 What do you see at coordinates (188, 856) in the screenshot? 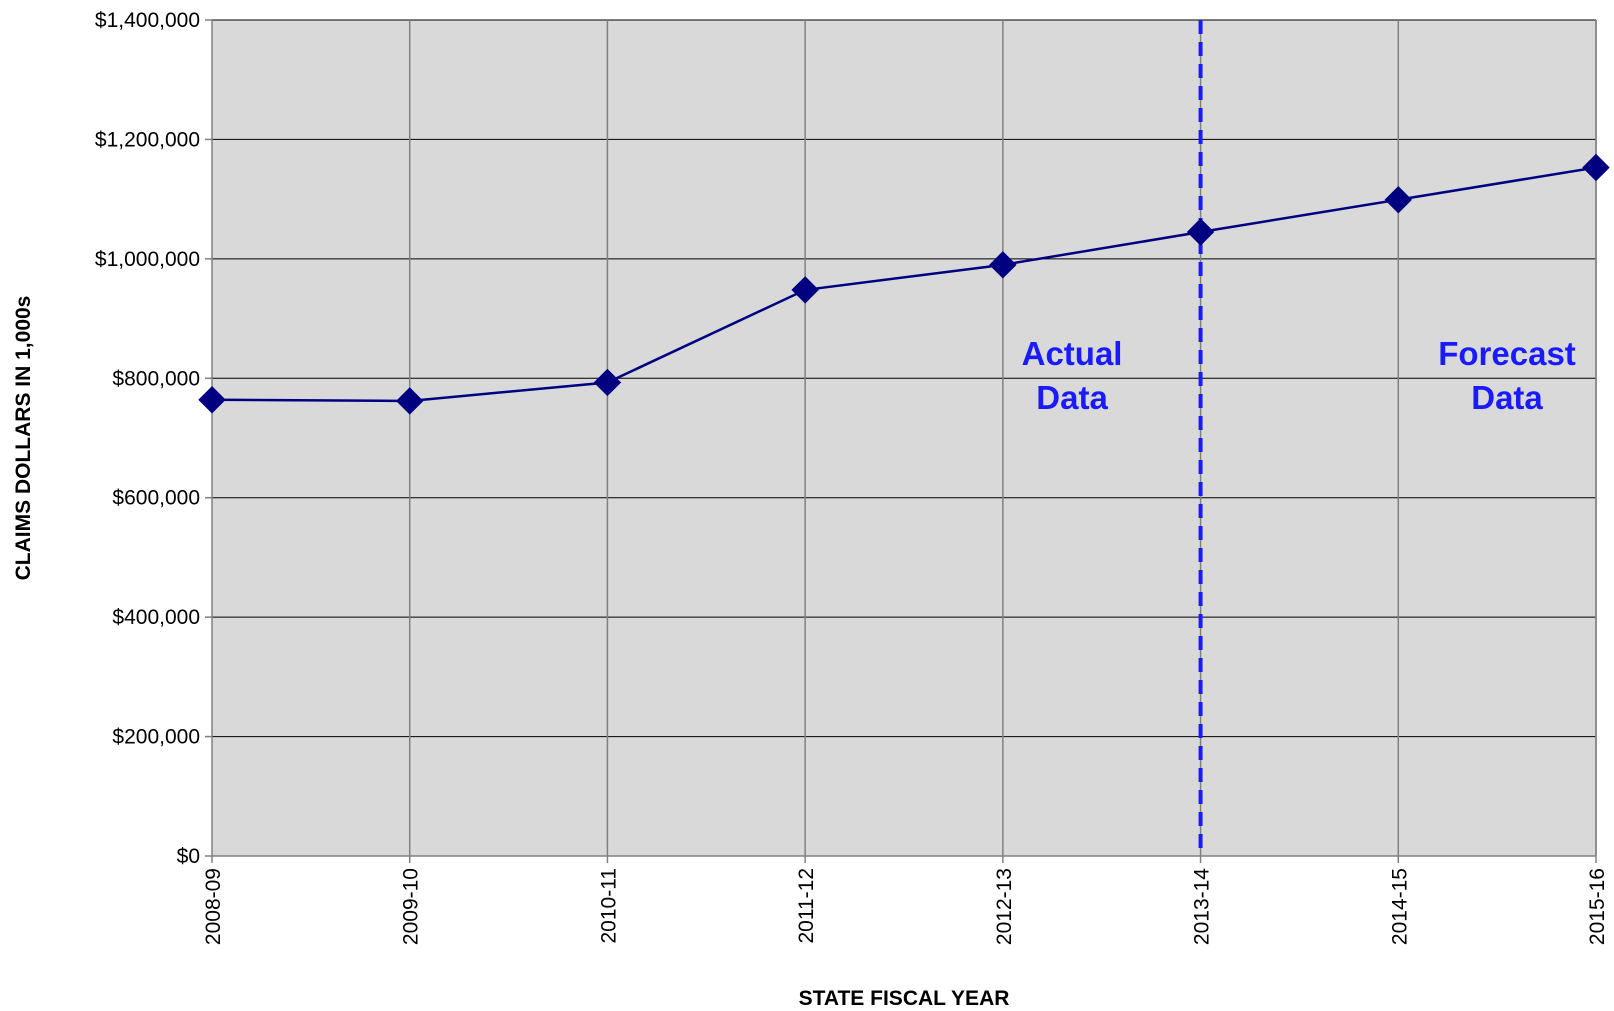
I see `y-tick-label: $0` at bounding box center [188, 856].